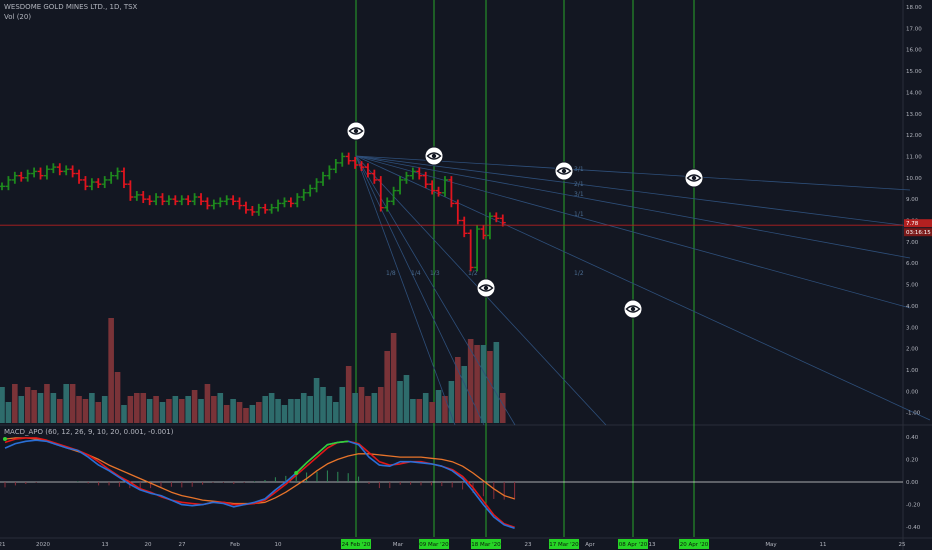 This screenshot has height=550, width=932. I want to click on fan-label: 1/1, so click(579, 214).